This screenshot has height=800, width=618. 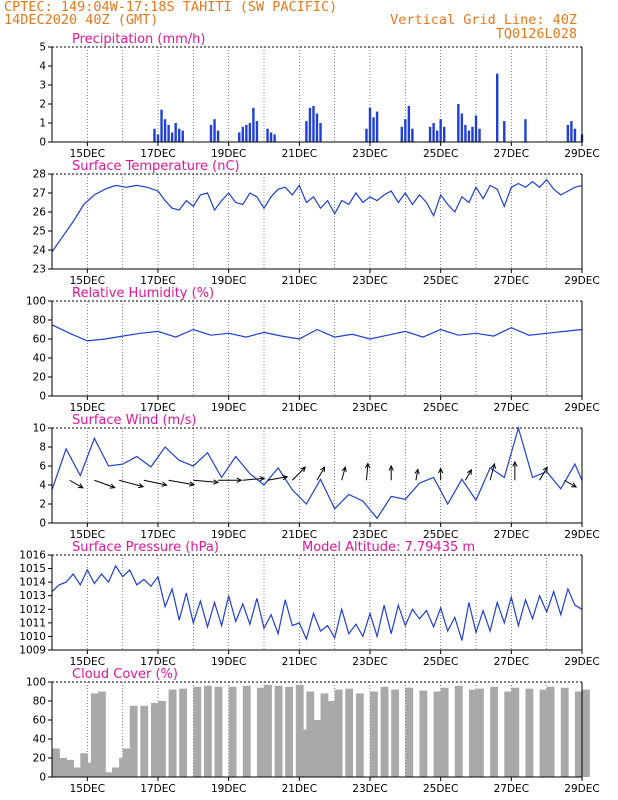 I want to click on temperature-xtick-label: 21DEC, so click(x=299, y=281).